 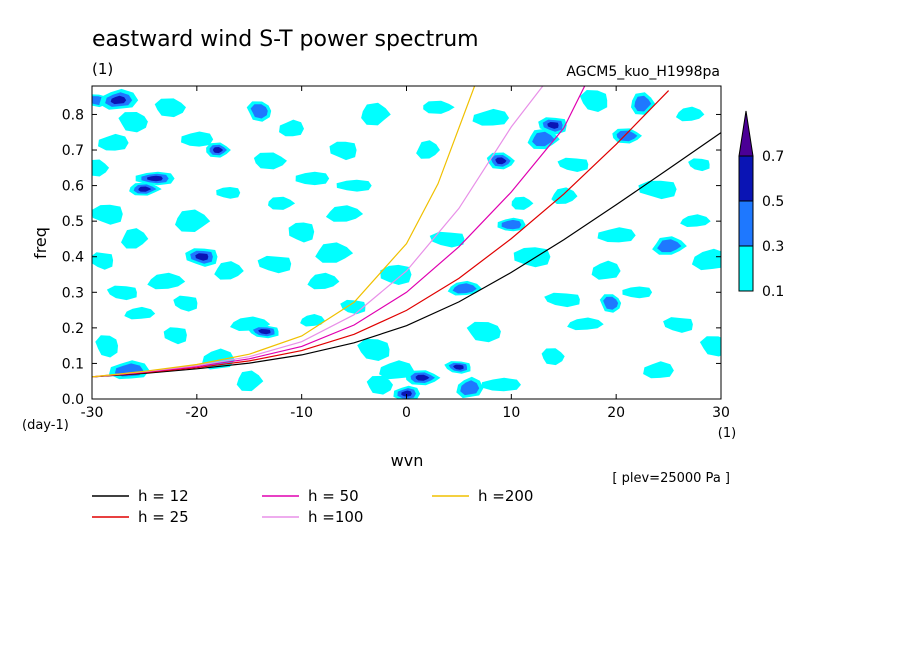 I want to click on level-note: [ plev=25000 Pa ], so click(x=671, y=478).